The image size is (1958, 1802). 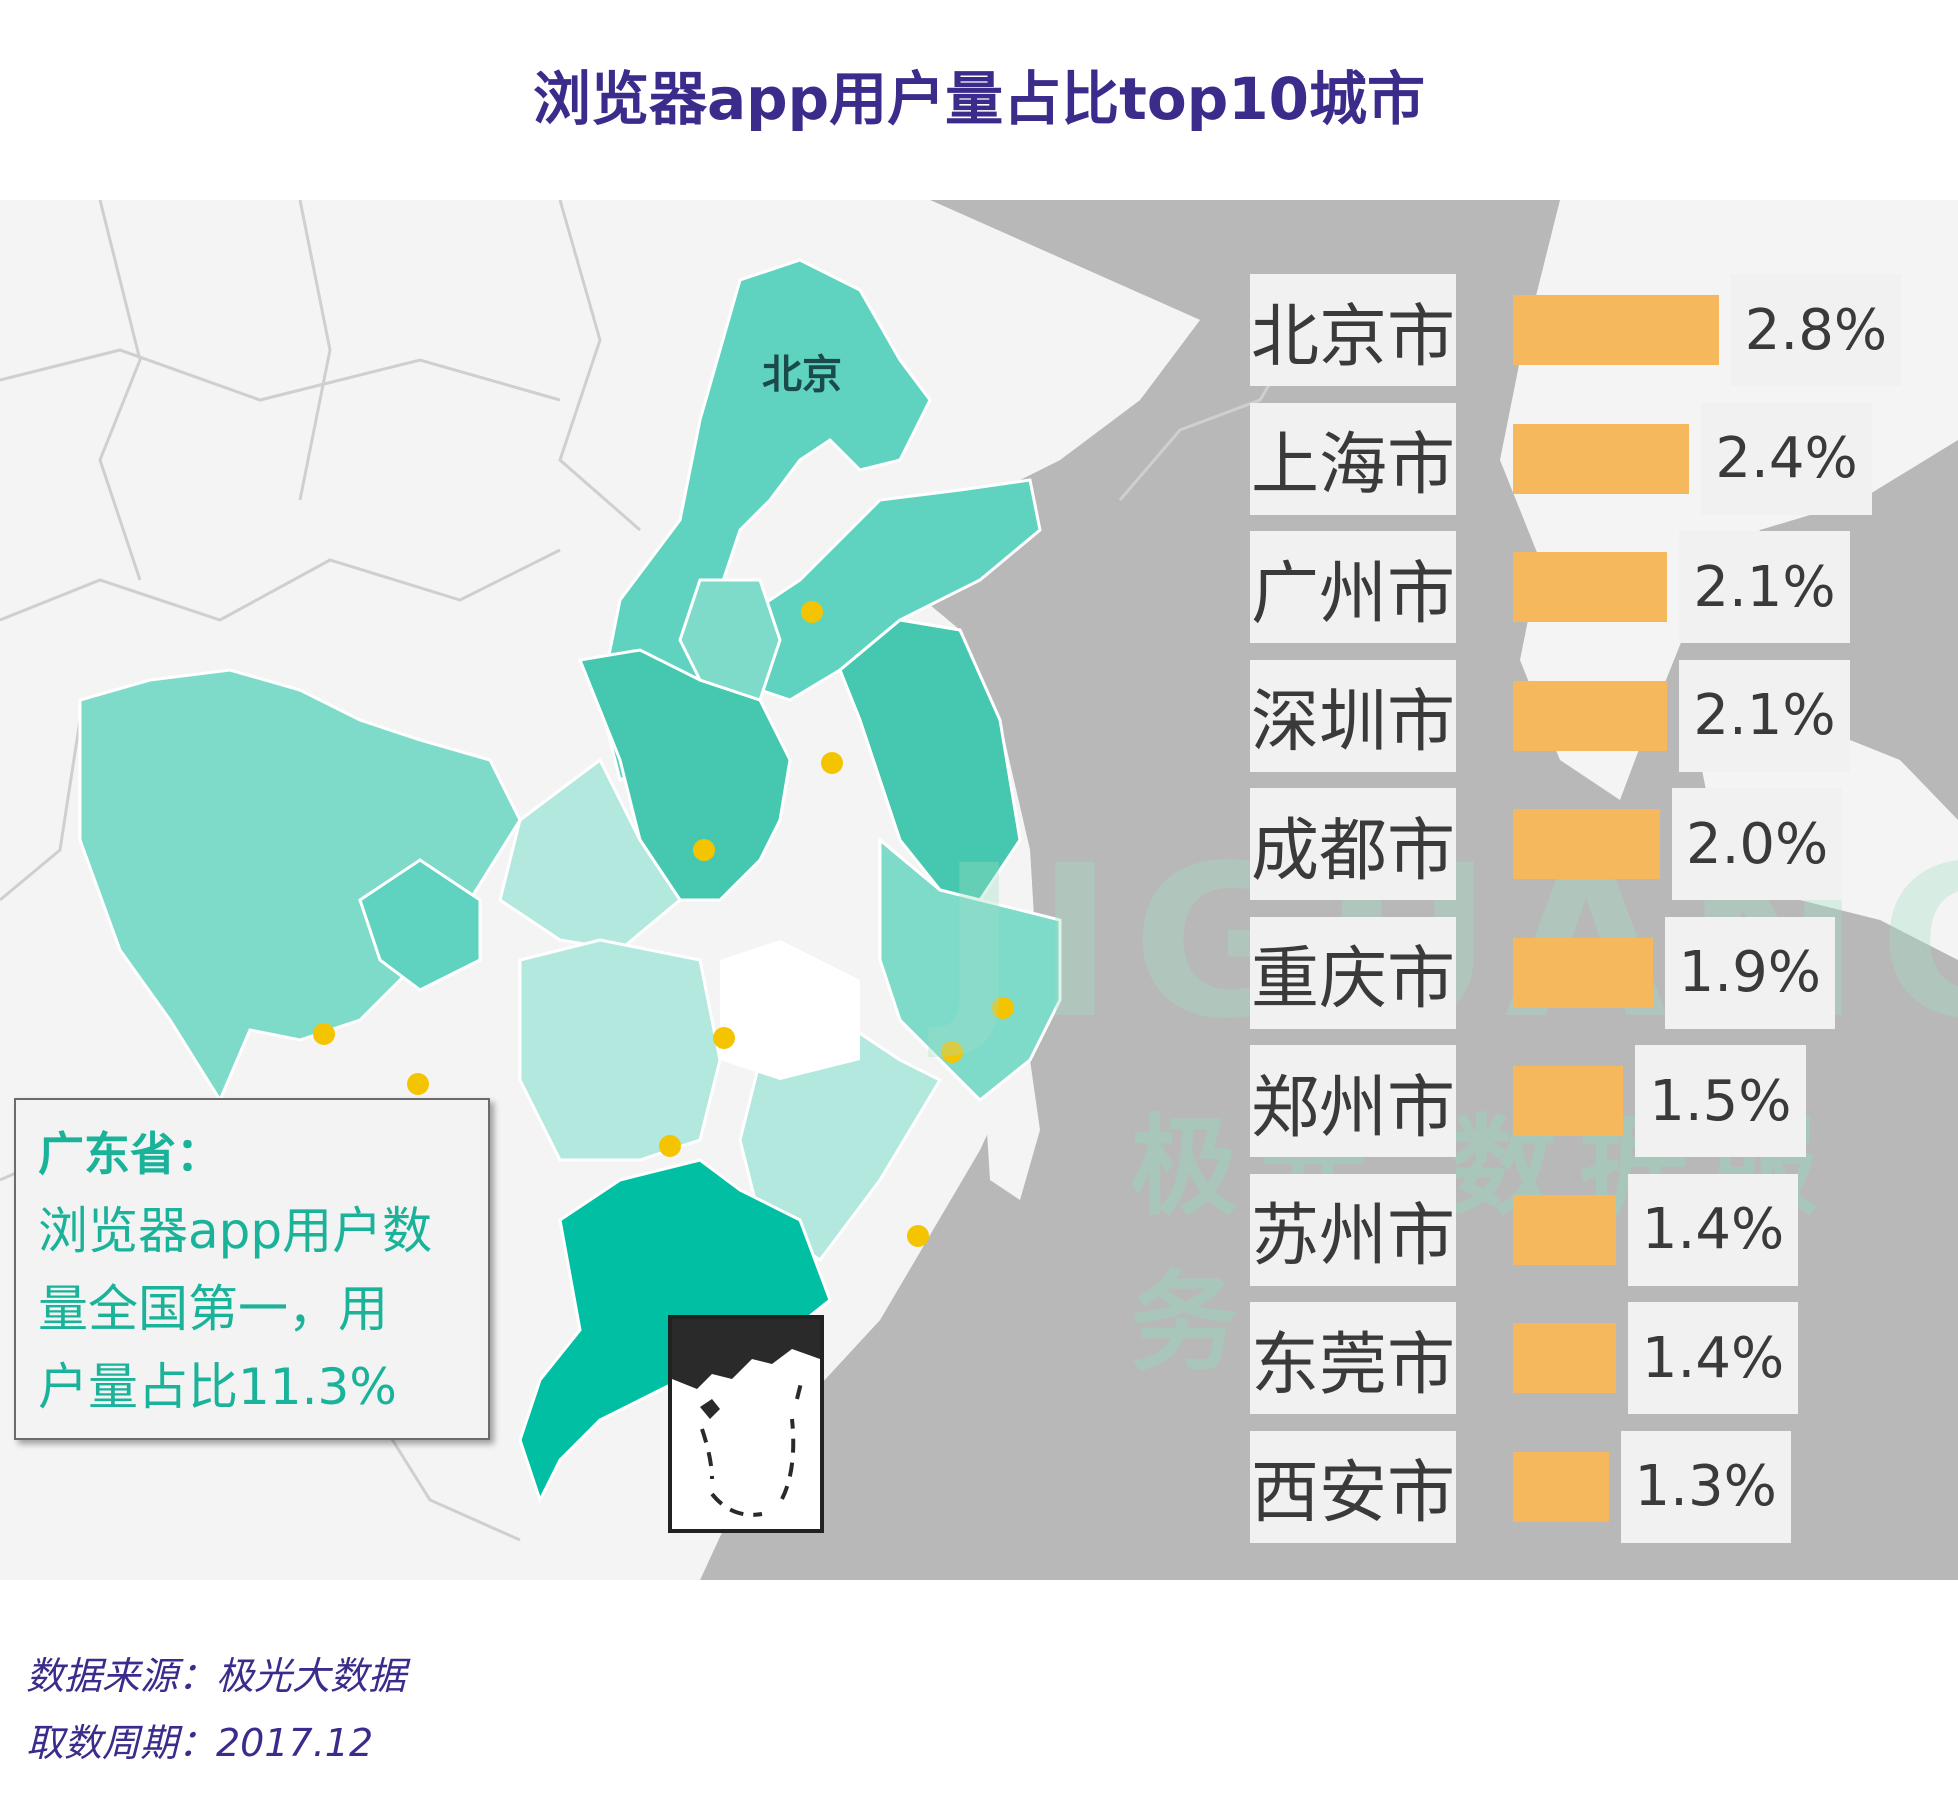 What do you see at coordinates (1786, 458) in the screenshot?
I see `bar-value-label: 2.4%` at bounding box center [1786, 458].